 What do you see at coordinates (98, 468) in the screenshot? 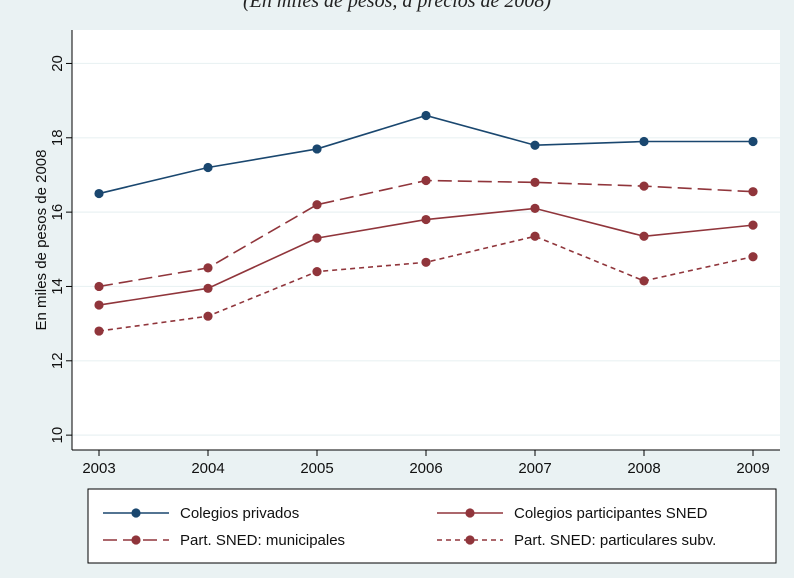
I see `x-tick-label: 2003` at bounding box center [98, 468].